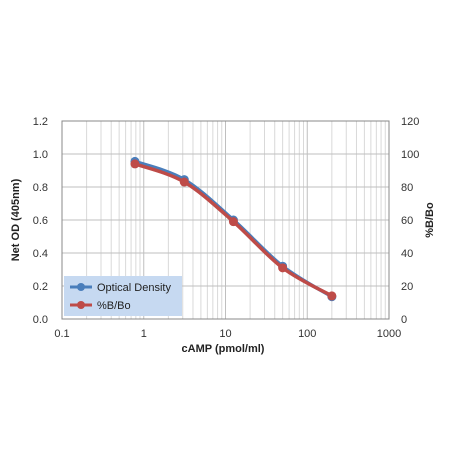 The height and width of the screenshot is (450, 450). I want to click on y2-axis-title: %B/Bo, so click(430, 220).